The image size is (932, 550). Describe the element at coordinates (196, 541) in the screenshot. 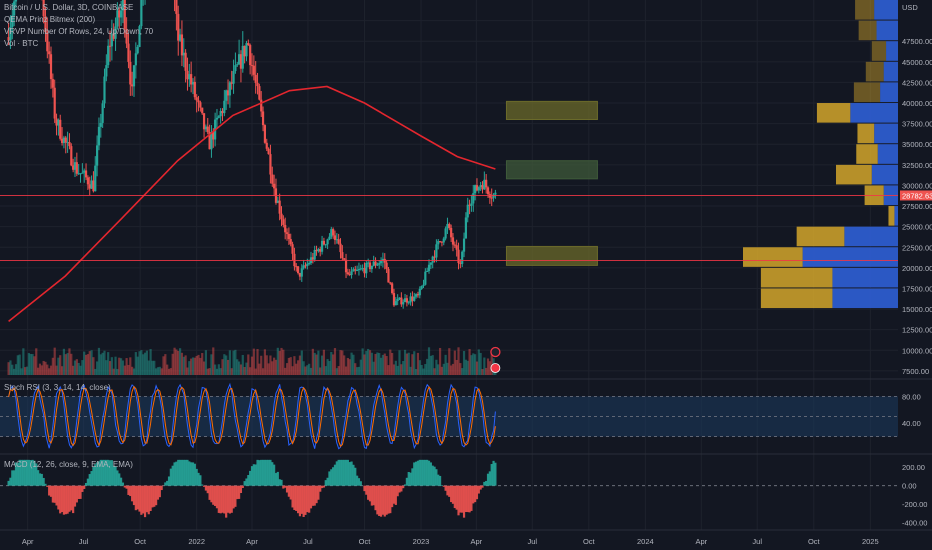

I see `time-tick-label: 2022` at that location.